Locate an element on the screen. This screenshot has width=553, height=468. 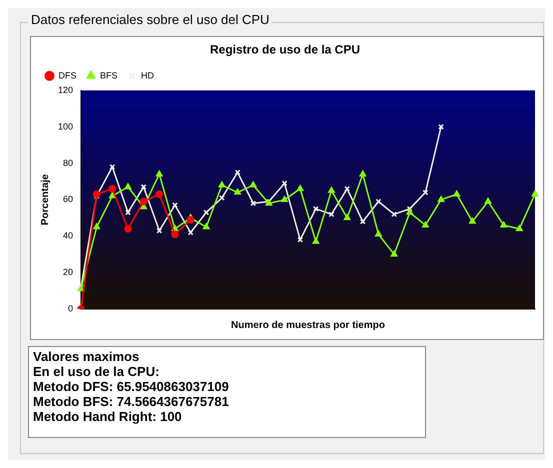
legend-label: HD is located at coordinates (148, 75).